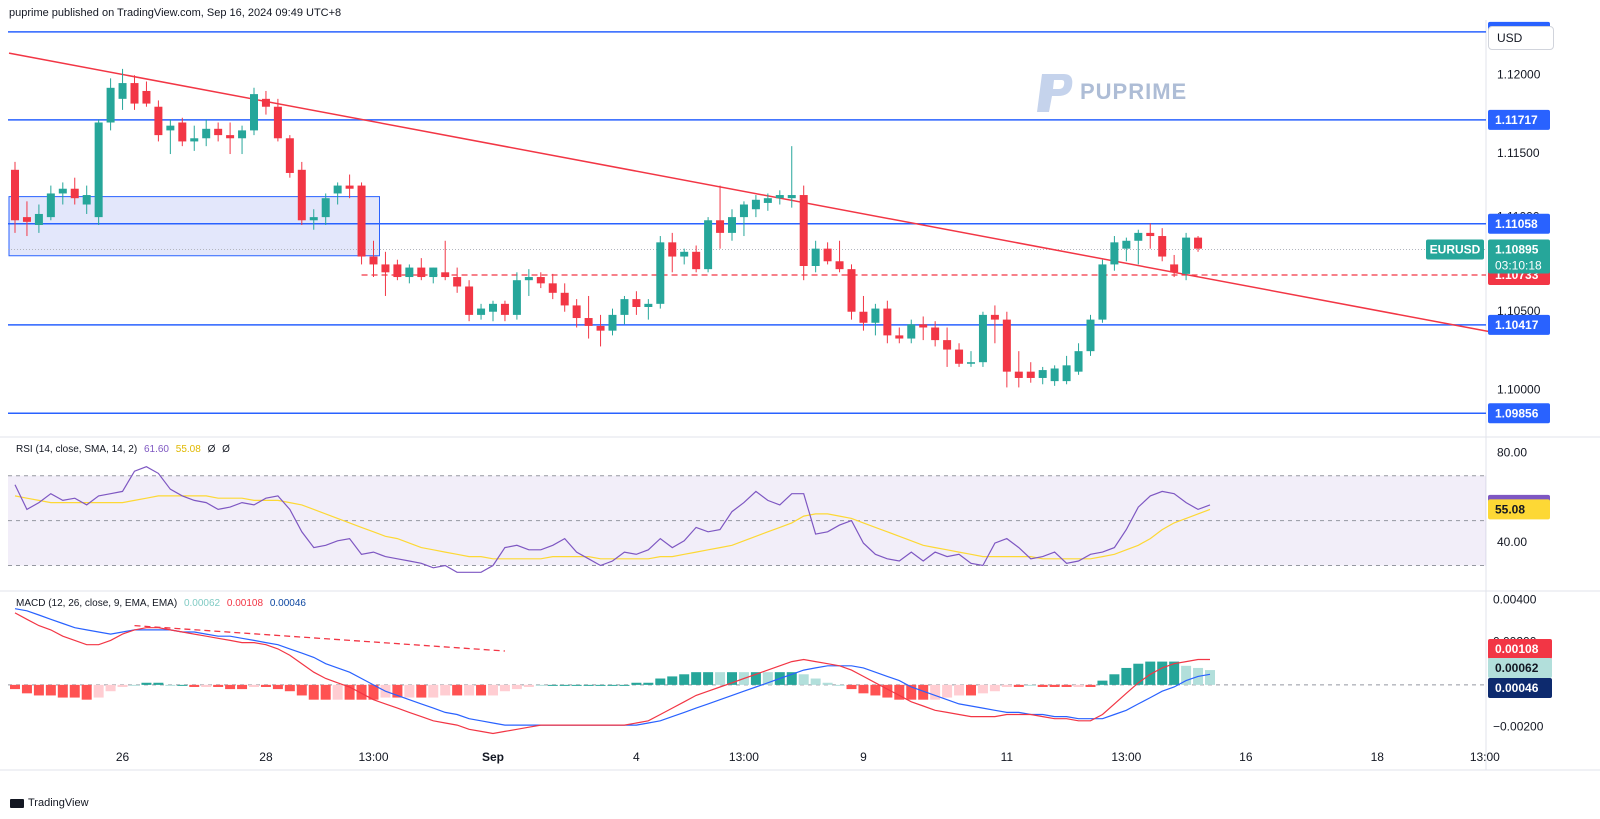 The width and height of the screenshot is (1600, 819). Describe the element at coordinates (1519, 390) in the screenshot. I see `price-tick-label: 1.10000` at that location.